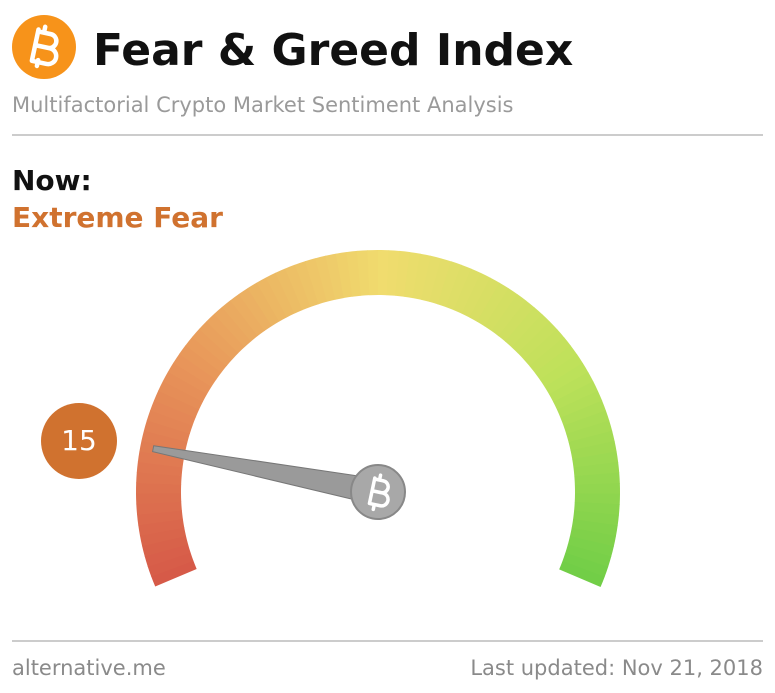  I want to click on needle, so click(266, 475).